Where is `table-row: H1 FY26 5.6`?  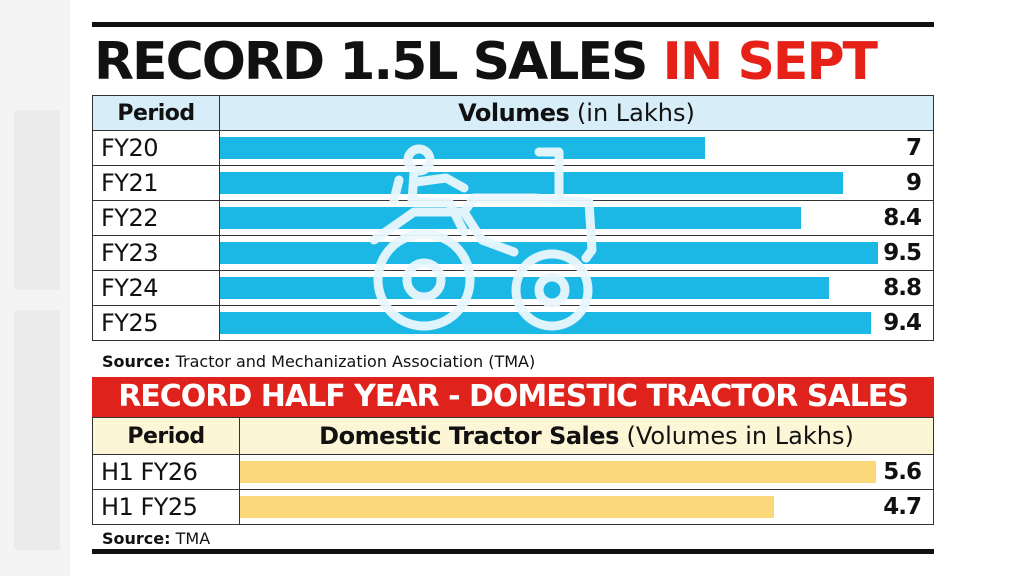 table-row: H1 FY26 5.6 is located at coordinates (513, 472).